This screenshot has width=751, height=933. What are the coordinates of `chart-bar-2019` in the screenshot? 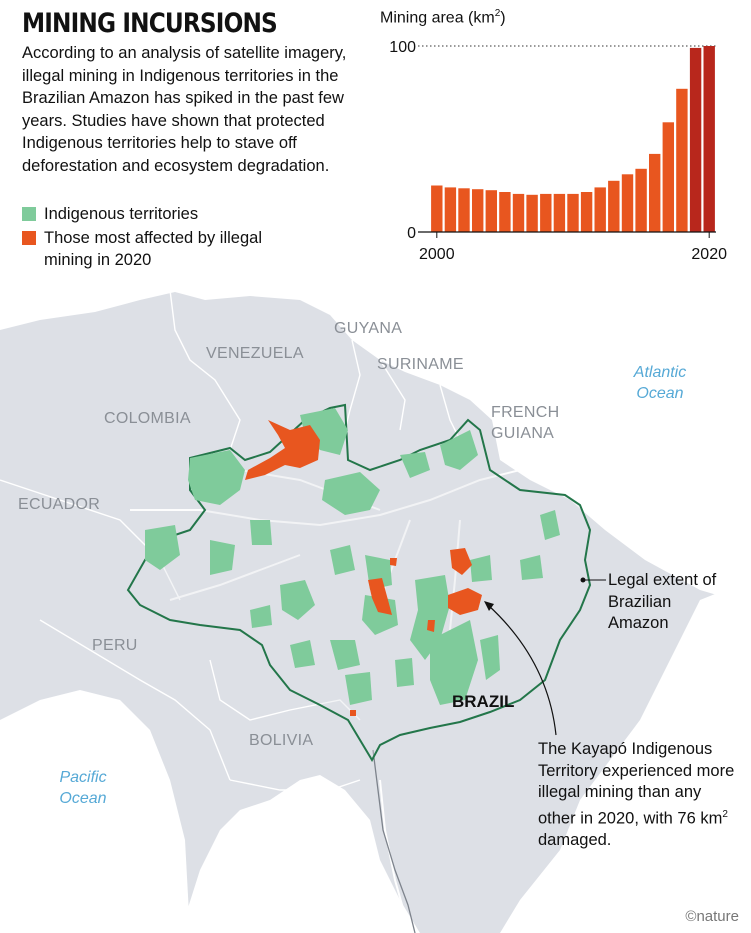 It's located at (695, 140).